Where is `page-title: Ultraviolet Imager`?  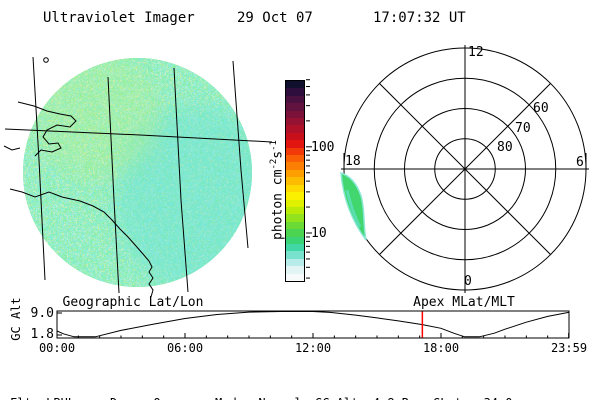
page-title: Ultraviolet Imager is located at coordinates (119, 18).